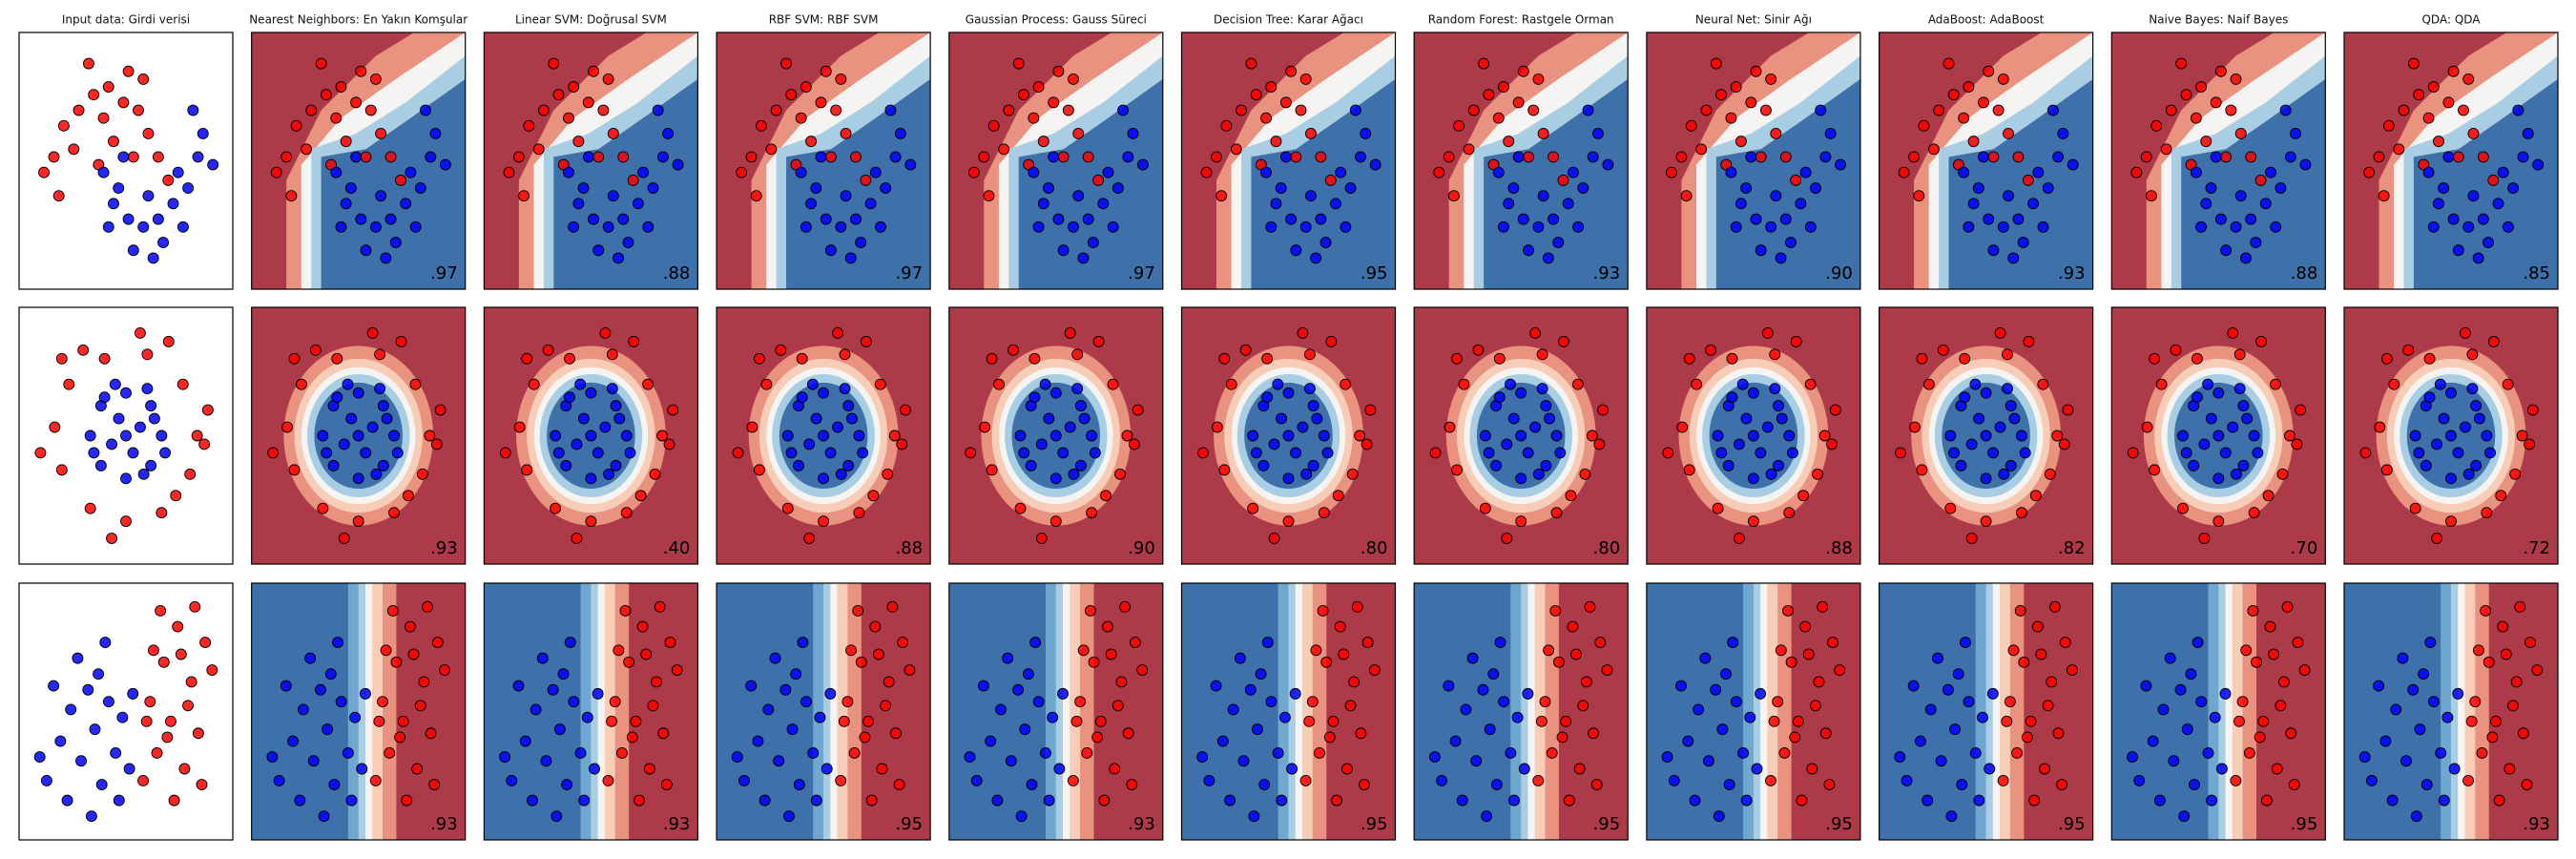 This screenshot has width=2576, height=859. What do you see at coordinates (2072, 548) in the screenshot?
I see `score-label: .82` at bounding box center [2072, 548].